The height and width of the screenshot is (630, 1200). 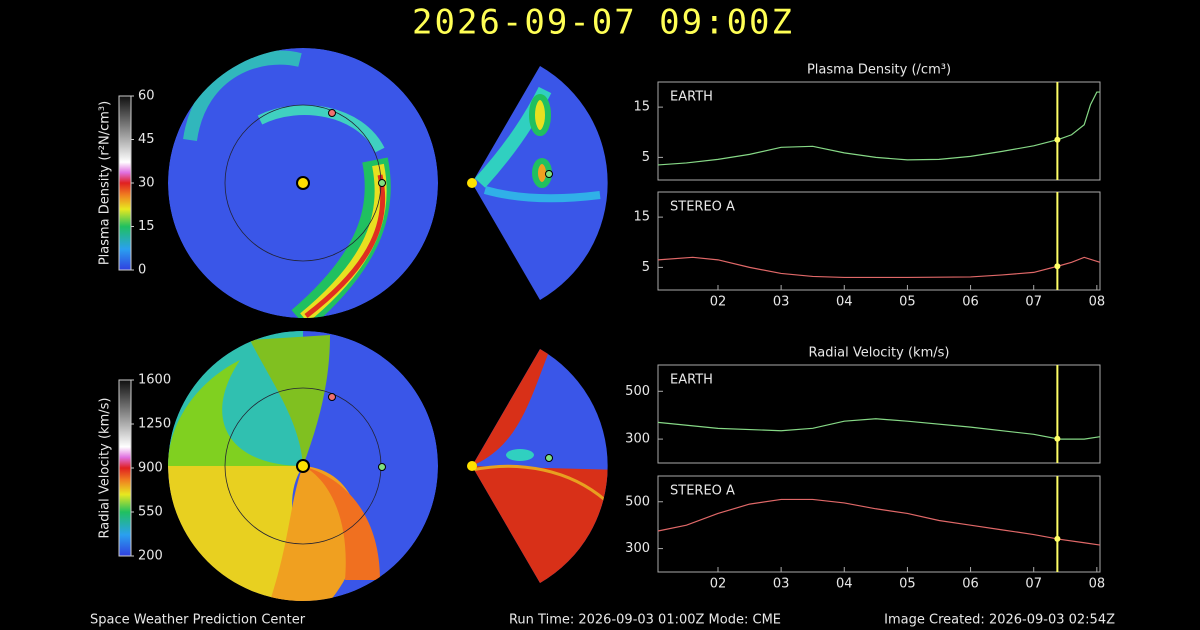 I want to click on footer-right: Image Created: 2026-09-03 02:54Z, so click(x=999, y=620).